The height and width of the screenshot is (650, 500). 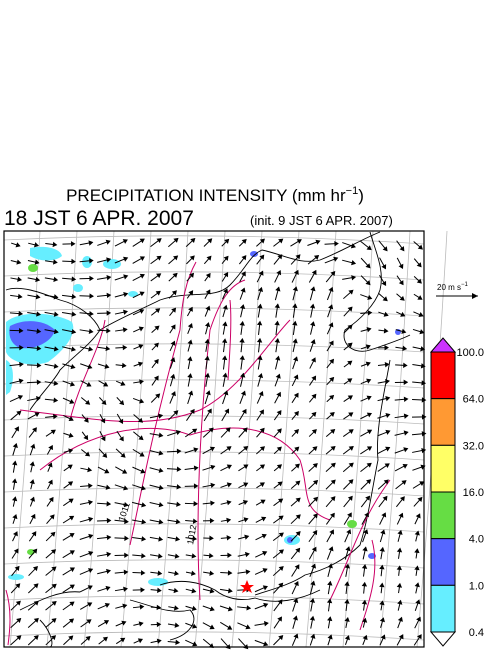 I want to click on meridian, so click(x=173, y=439).